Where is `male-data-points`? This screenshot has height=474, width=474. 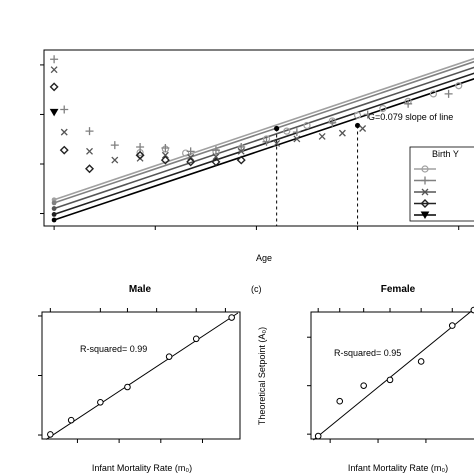
male-data-points is located at coordinates (141, 376).